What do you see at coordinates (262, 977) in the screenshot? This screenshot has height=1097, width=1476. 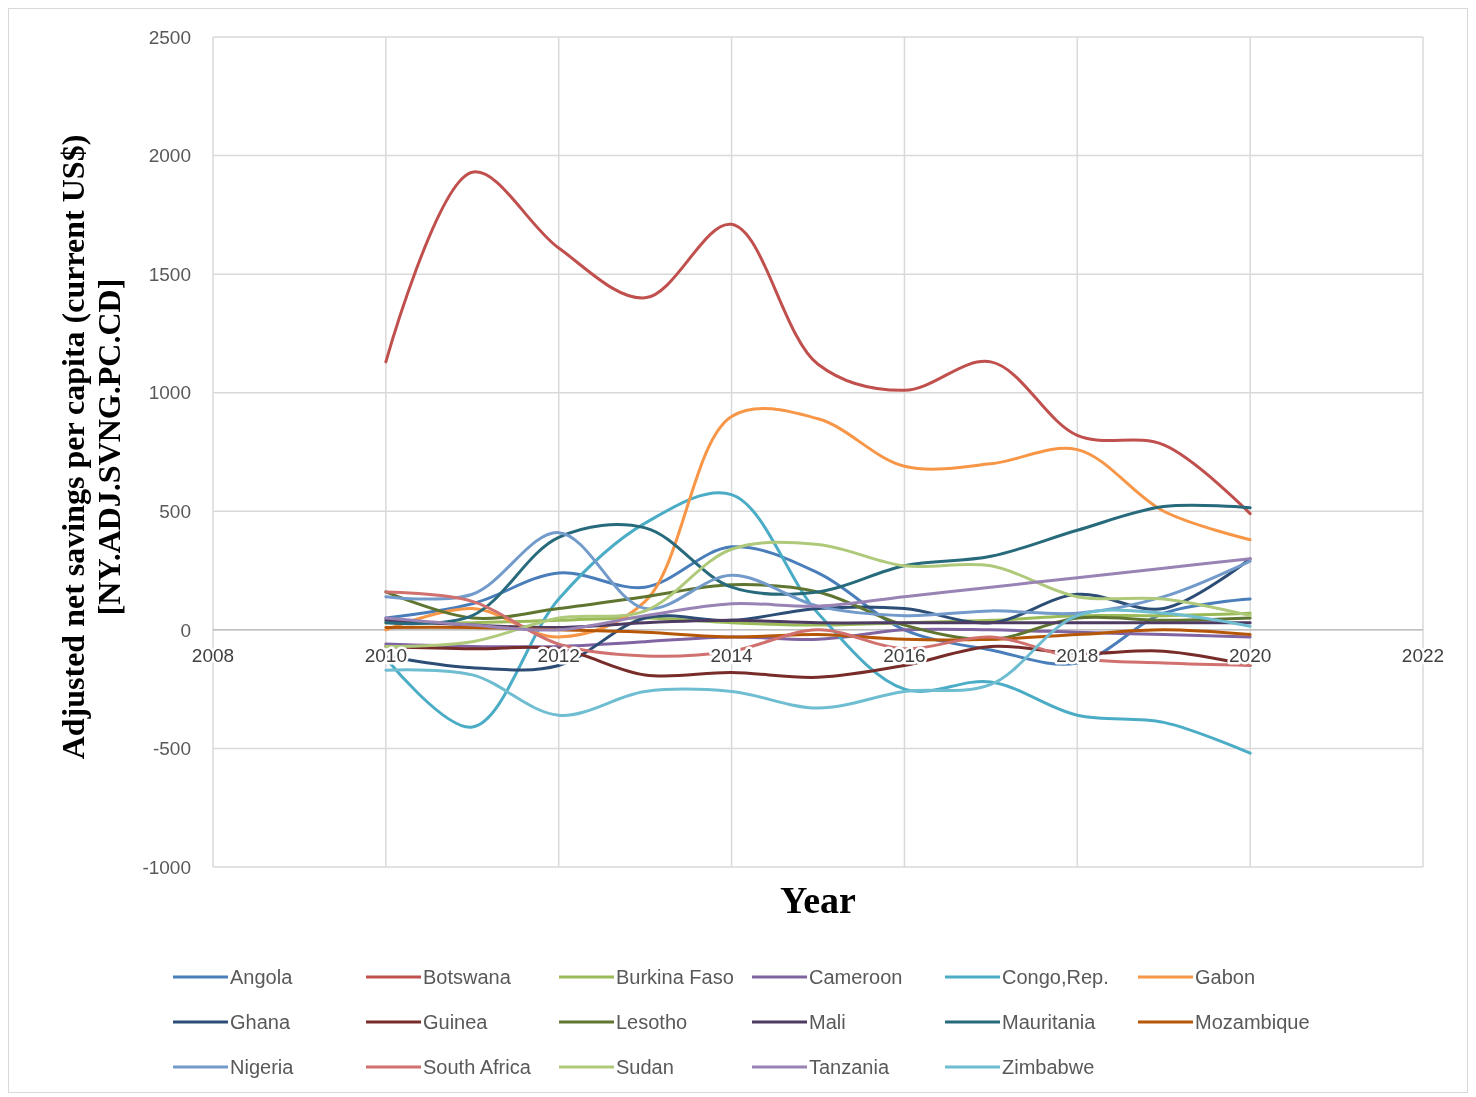 I see `legend-label: Angola` at bounding box center [262, 977].